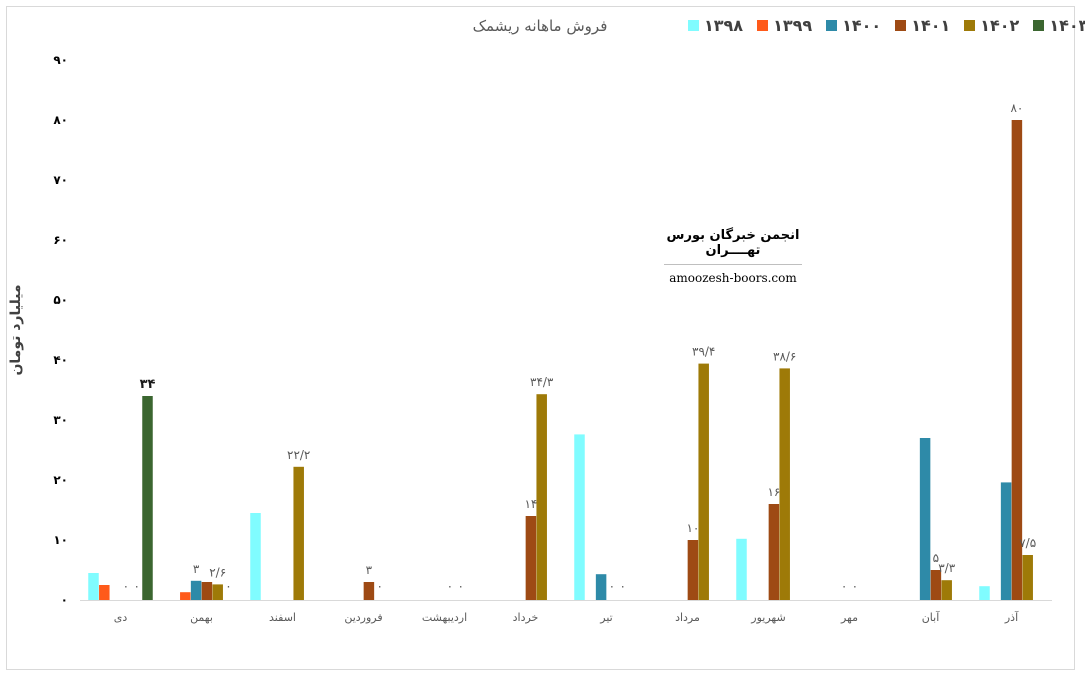 This screenshot has height=680, width=1085. I want to click on data-label: ۱۴, so click(530, 504).